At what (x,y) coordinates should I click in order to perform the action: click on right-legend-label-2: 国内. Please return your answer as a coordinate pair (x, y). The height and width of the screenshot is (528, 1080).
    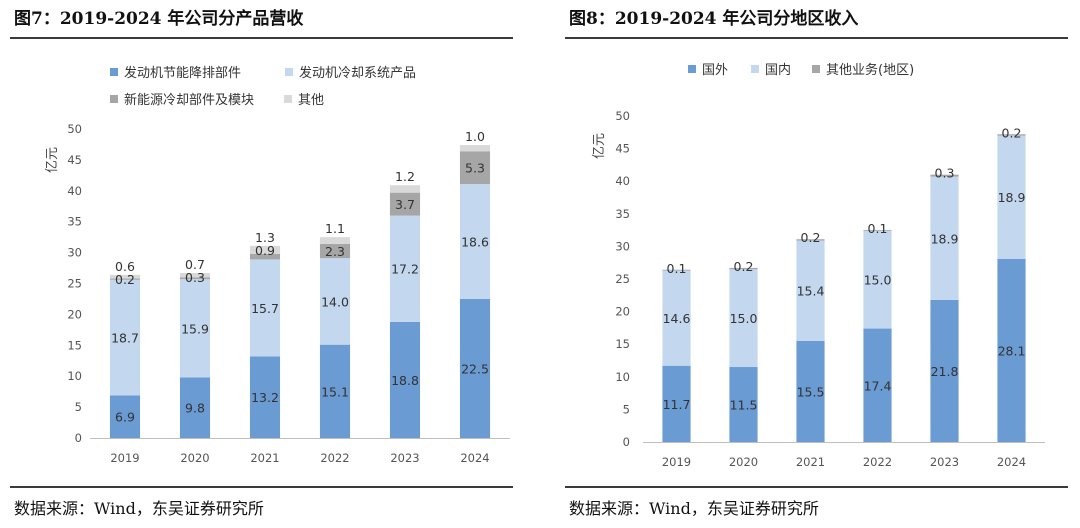
    Looking at the image, I should click on (778, 70).